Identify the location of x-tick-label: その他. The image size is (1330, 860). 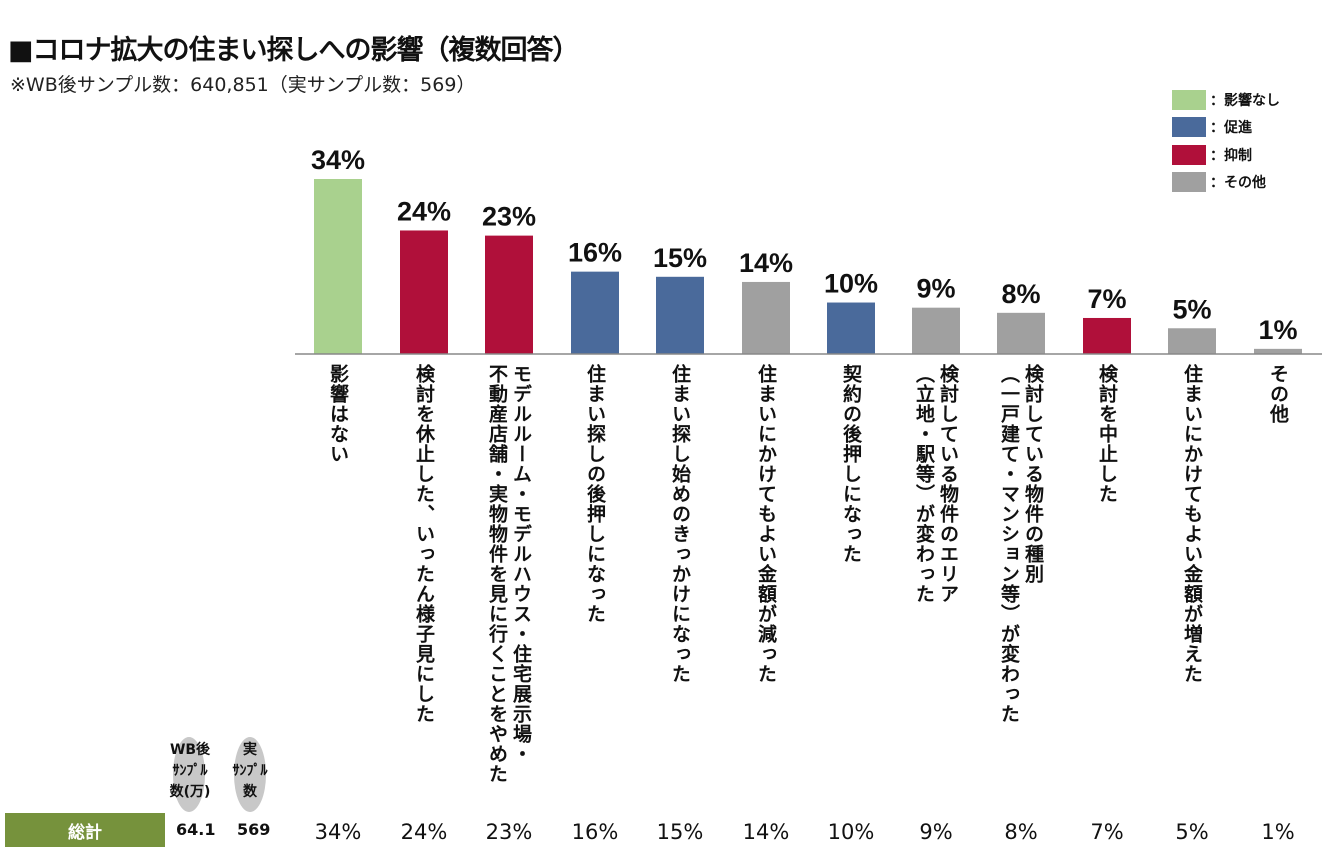
(1278, 394).